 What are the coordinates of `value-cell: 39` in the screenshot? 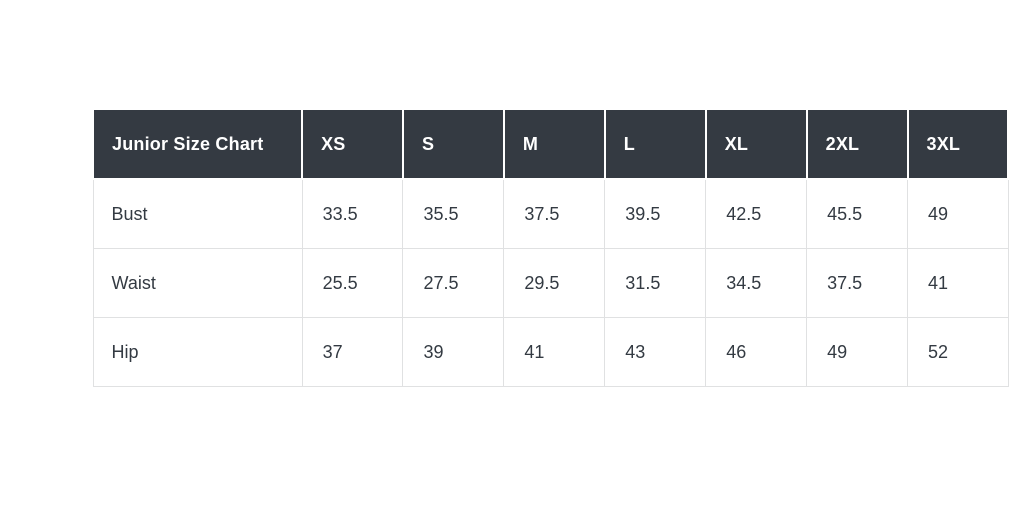 It's located at (453, 352).